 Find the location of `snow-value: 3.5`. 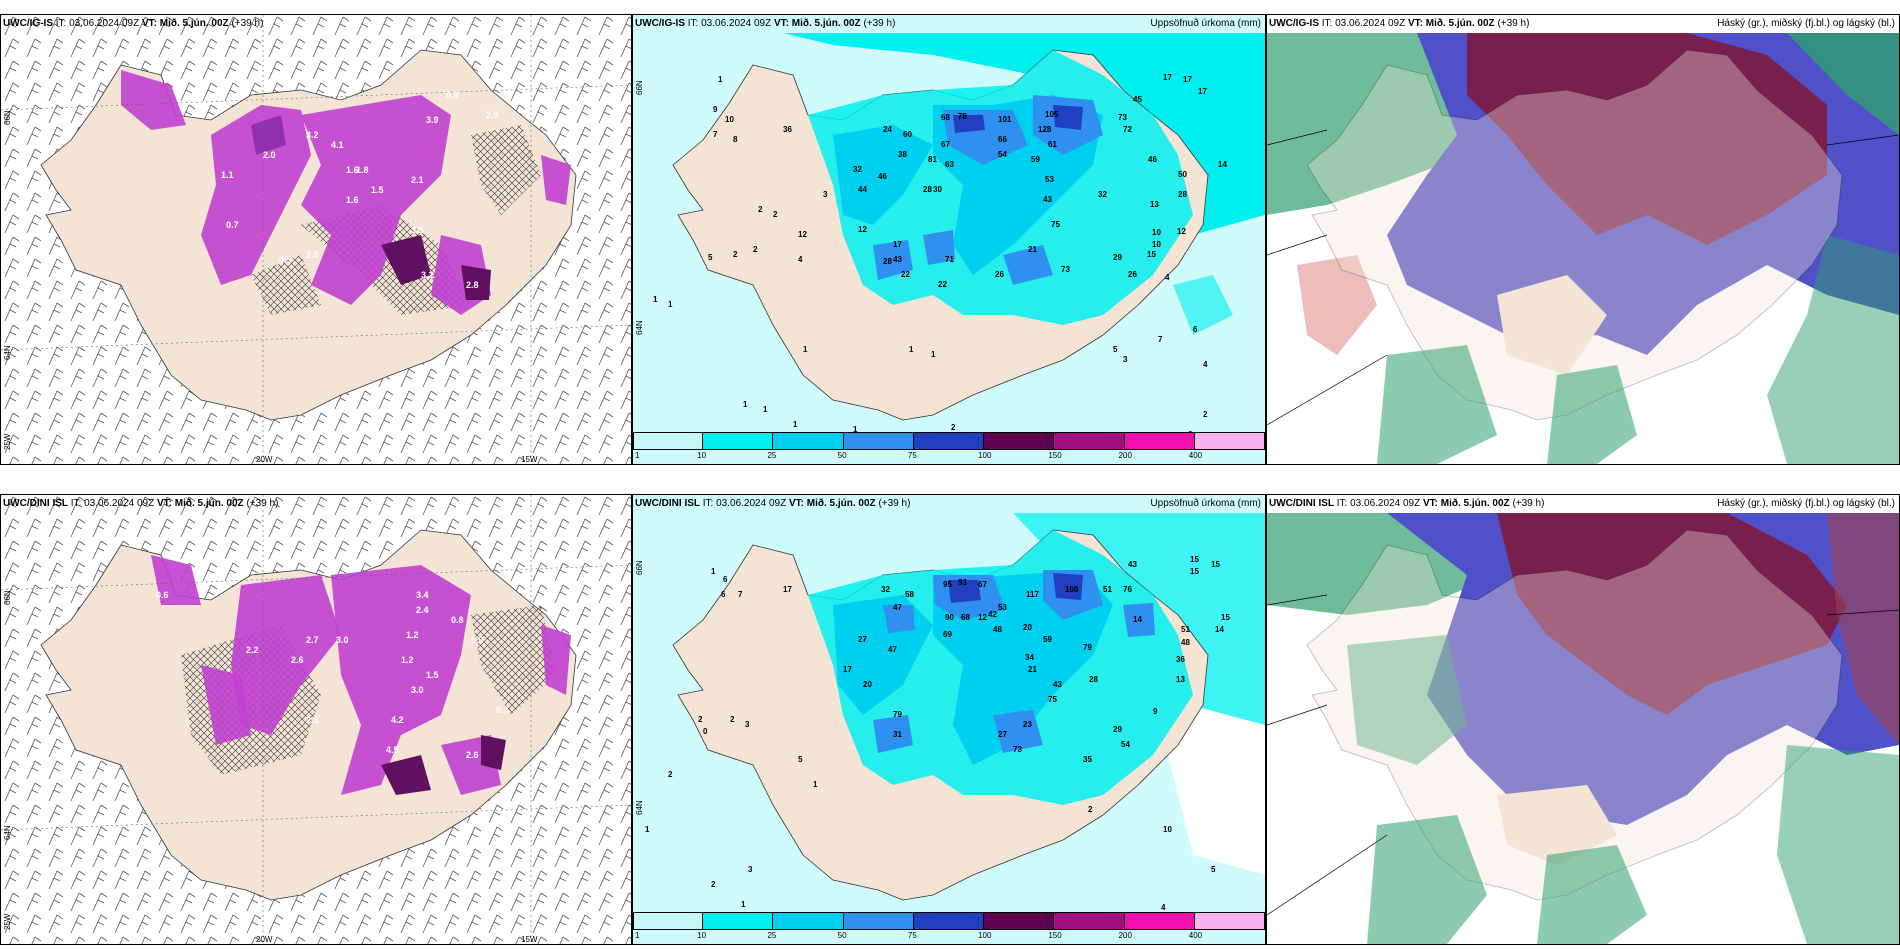

snow-value: 3.5 is located at coordinates (417, 230).